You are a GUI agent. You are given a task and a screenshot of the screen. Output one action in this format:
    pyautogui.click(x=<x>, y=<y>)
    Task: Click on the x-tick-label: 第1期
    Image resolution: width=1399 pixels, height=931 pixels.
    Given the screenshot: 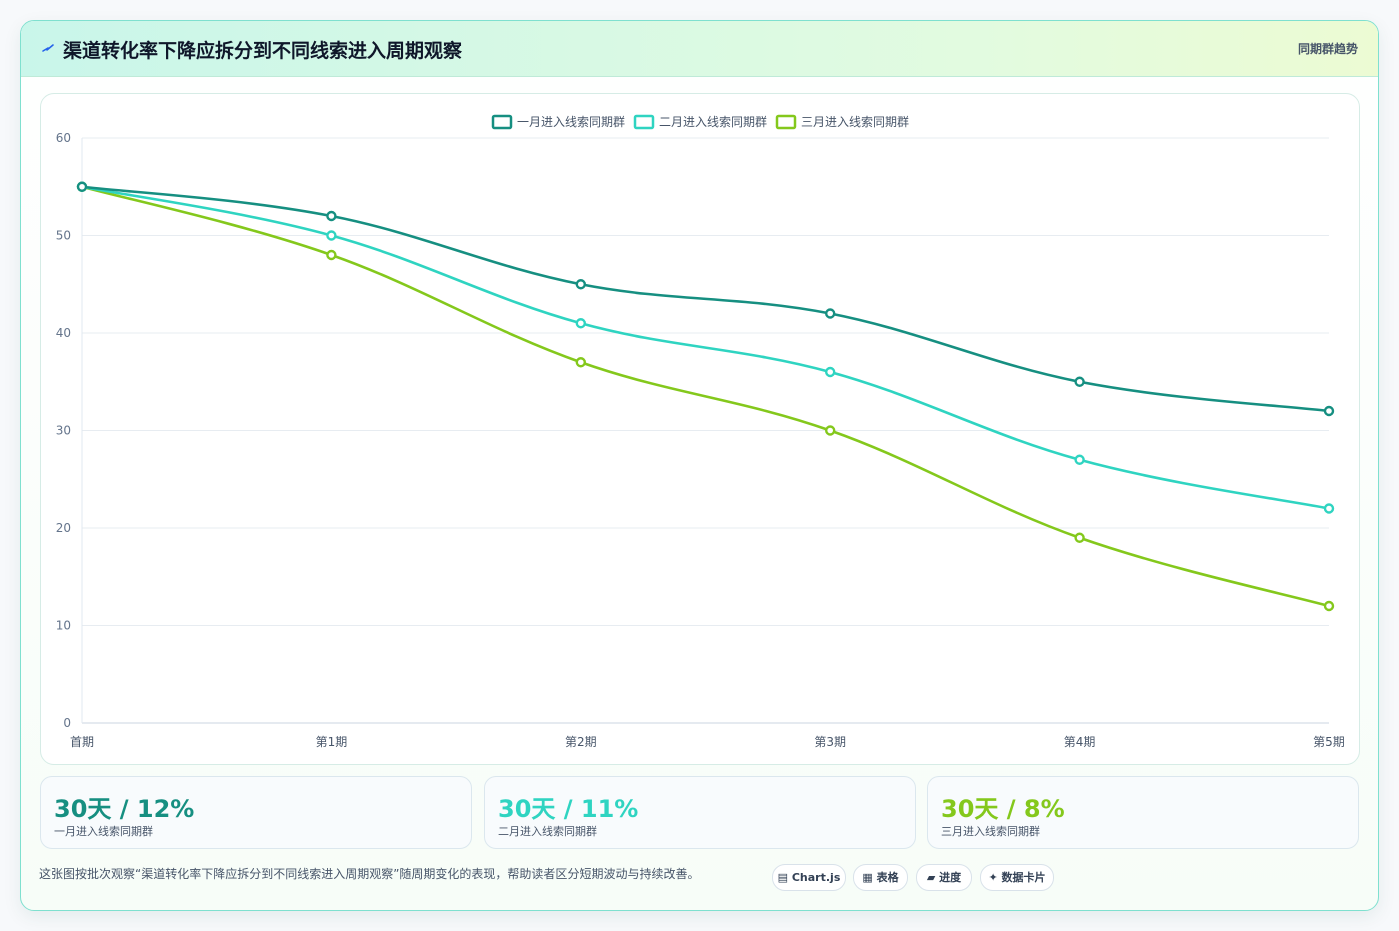 What is the action you would take?
    pyautogui.click(x=332, y=742)
    